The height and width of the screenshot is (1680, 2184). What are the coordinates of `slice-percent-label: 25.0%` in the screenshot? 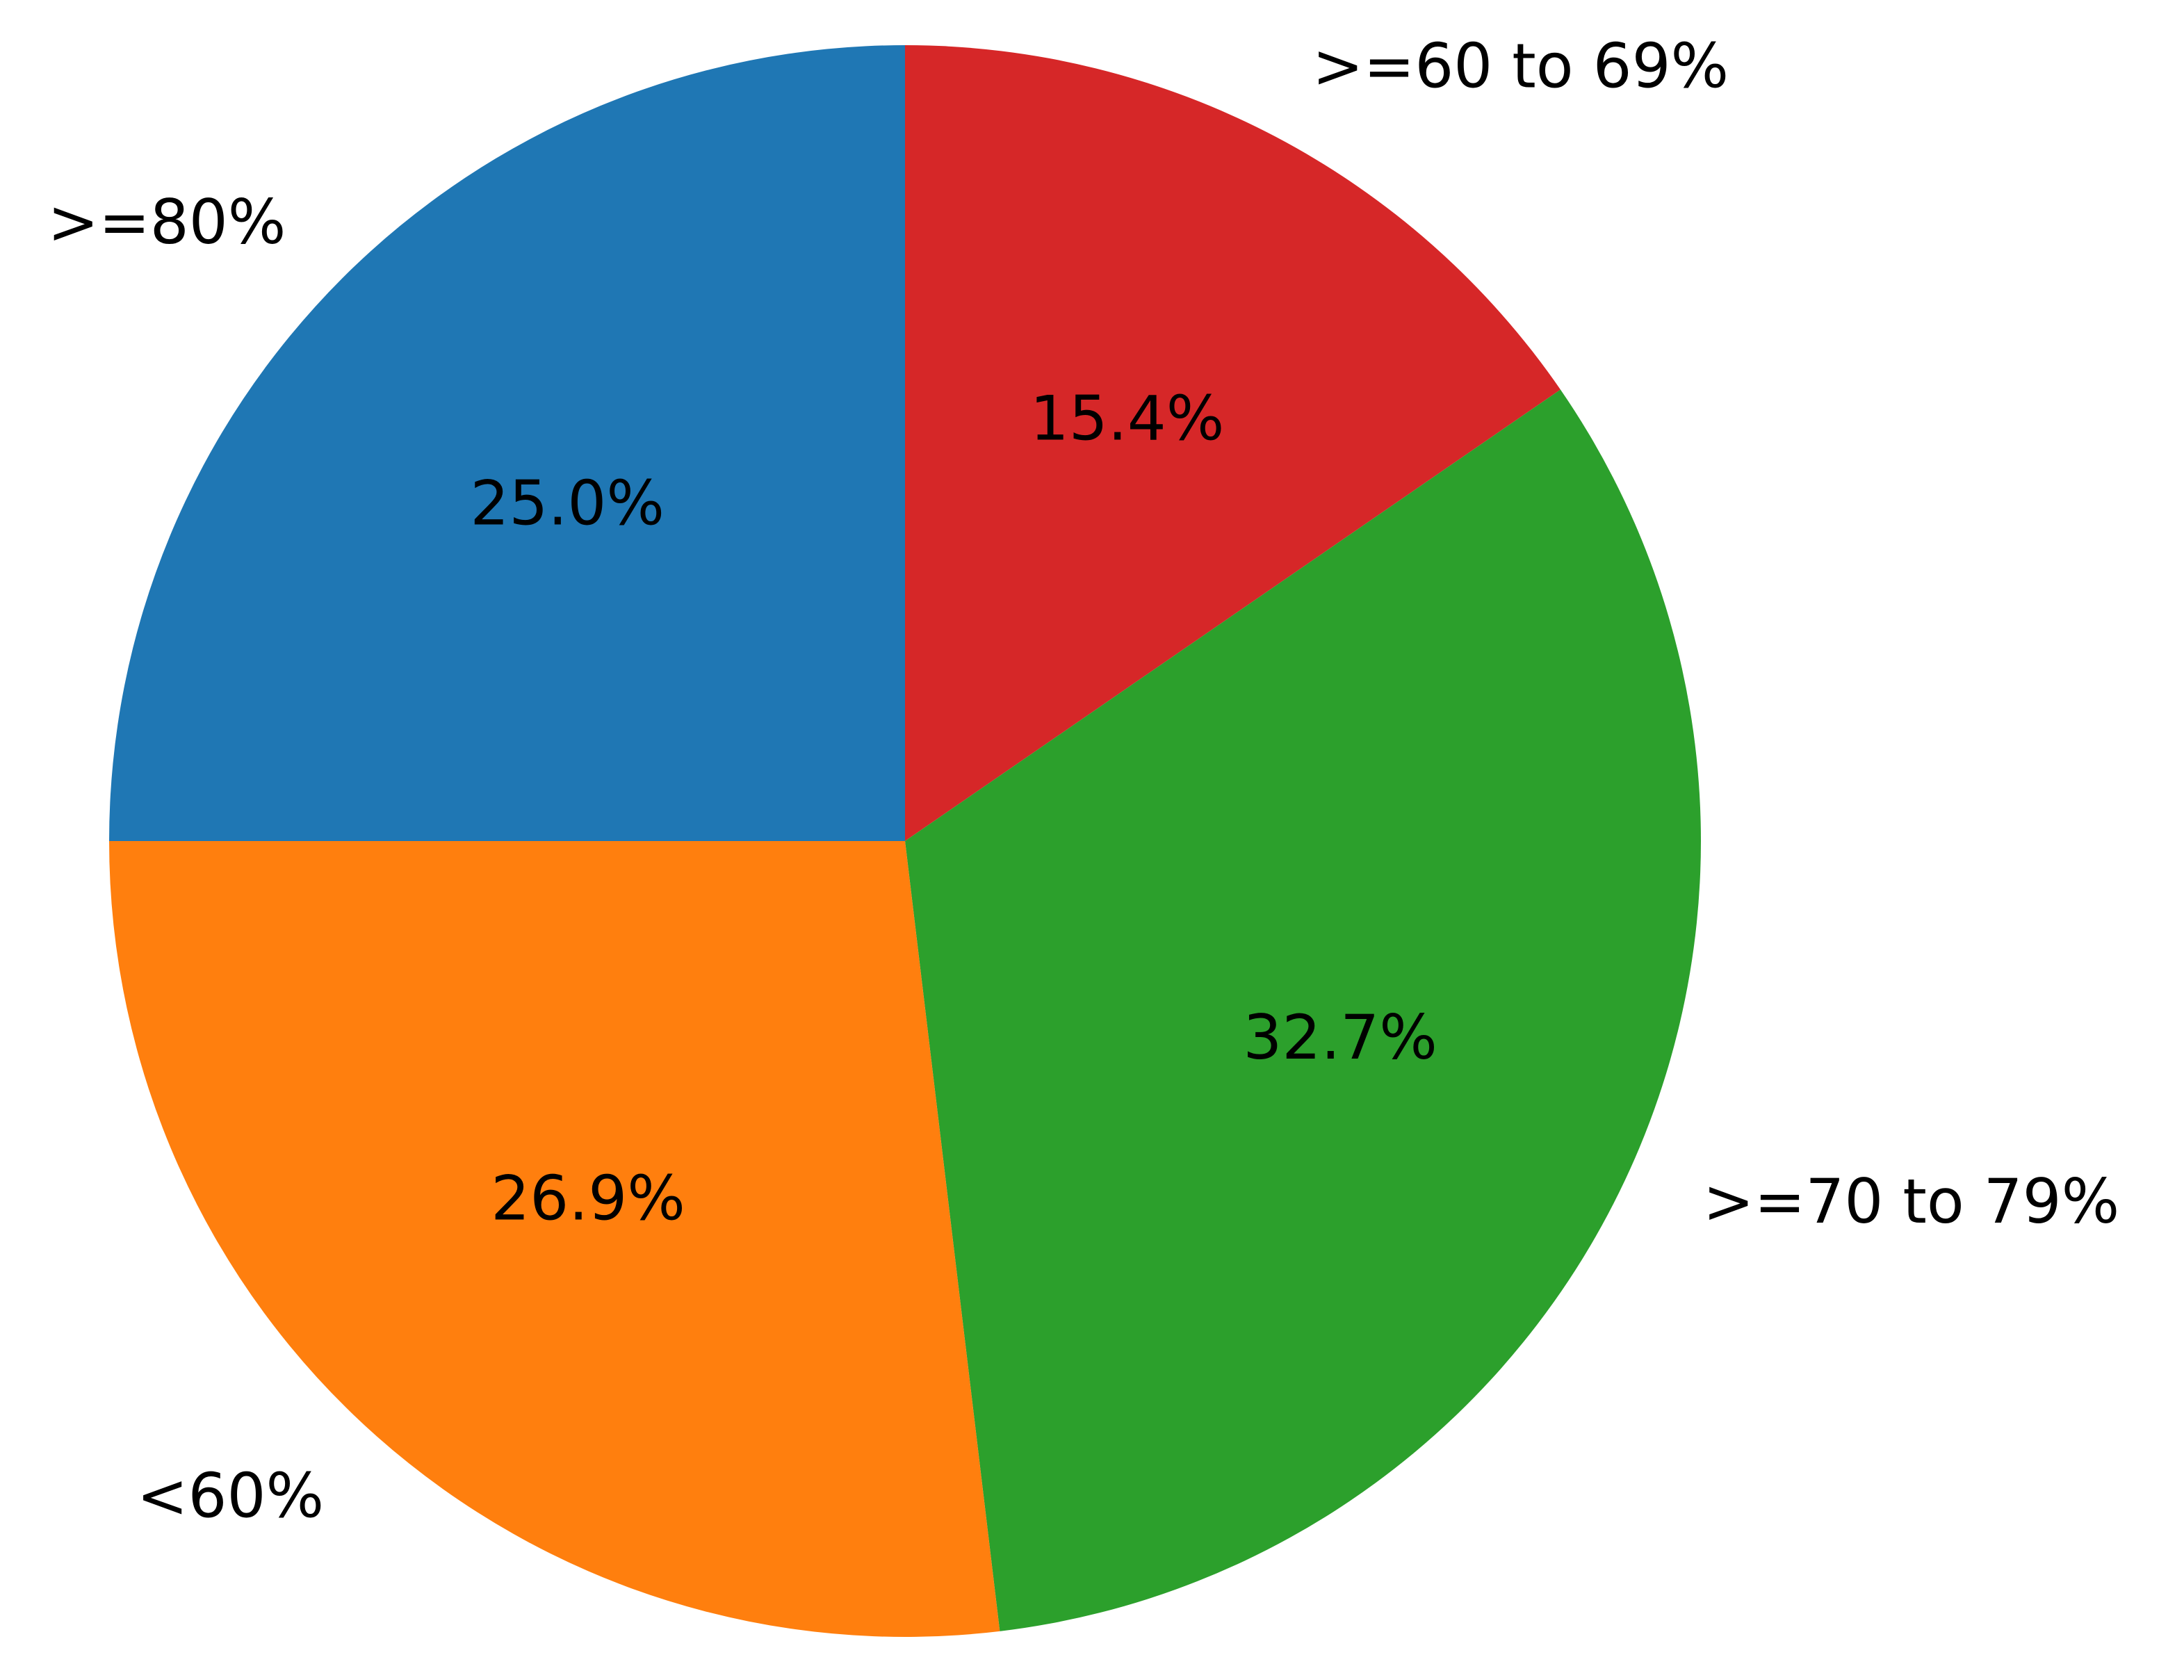 It's located at (567, 504).